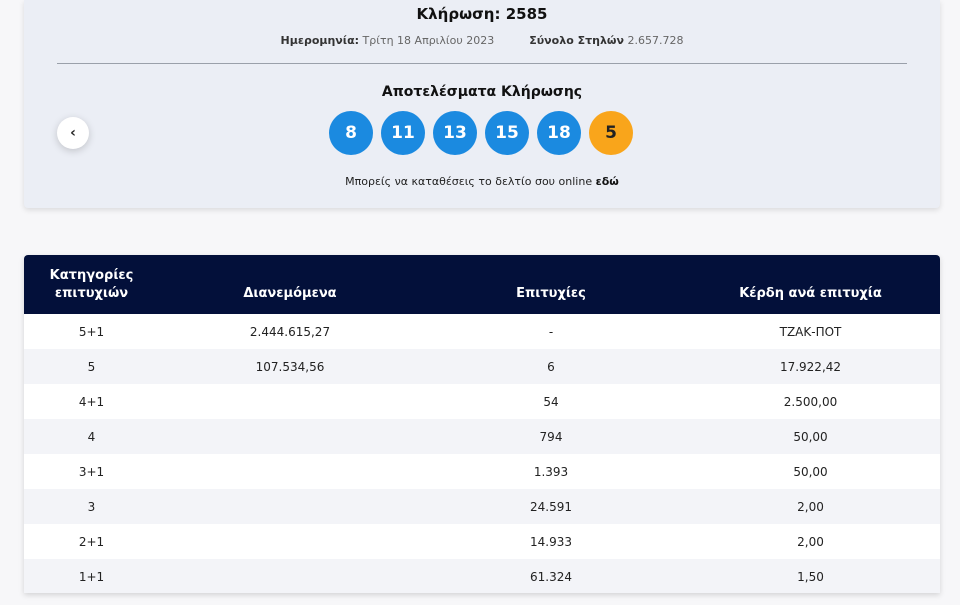  What do you see at coordinates (810, 293) in the screenshot?
I see `header-prize: Κέρδη ανά επιτυχία` at bounding box center [810, 293].